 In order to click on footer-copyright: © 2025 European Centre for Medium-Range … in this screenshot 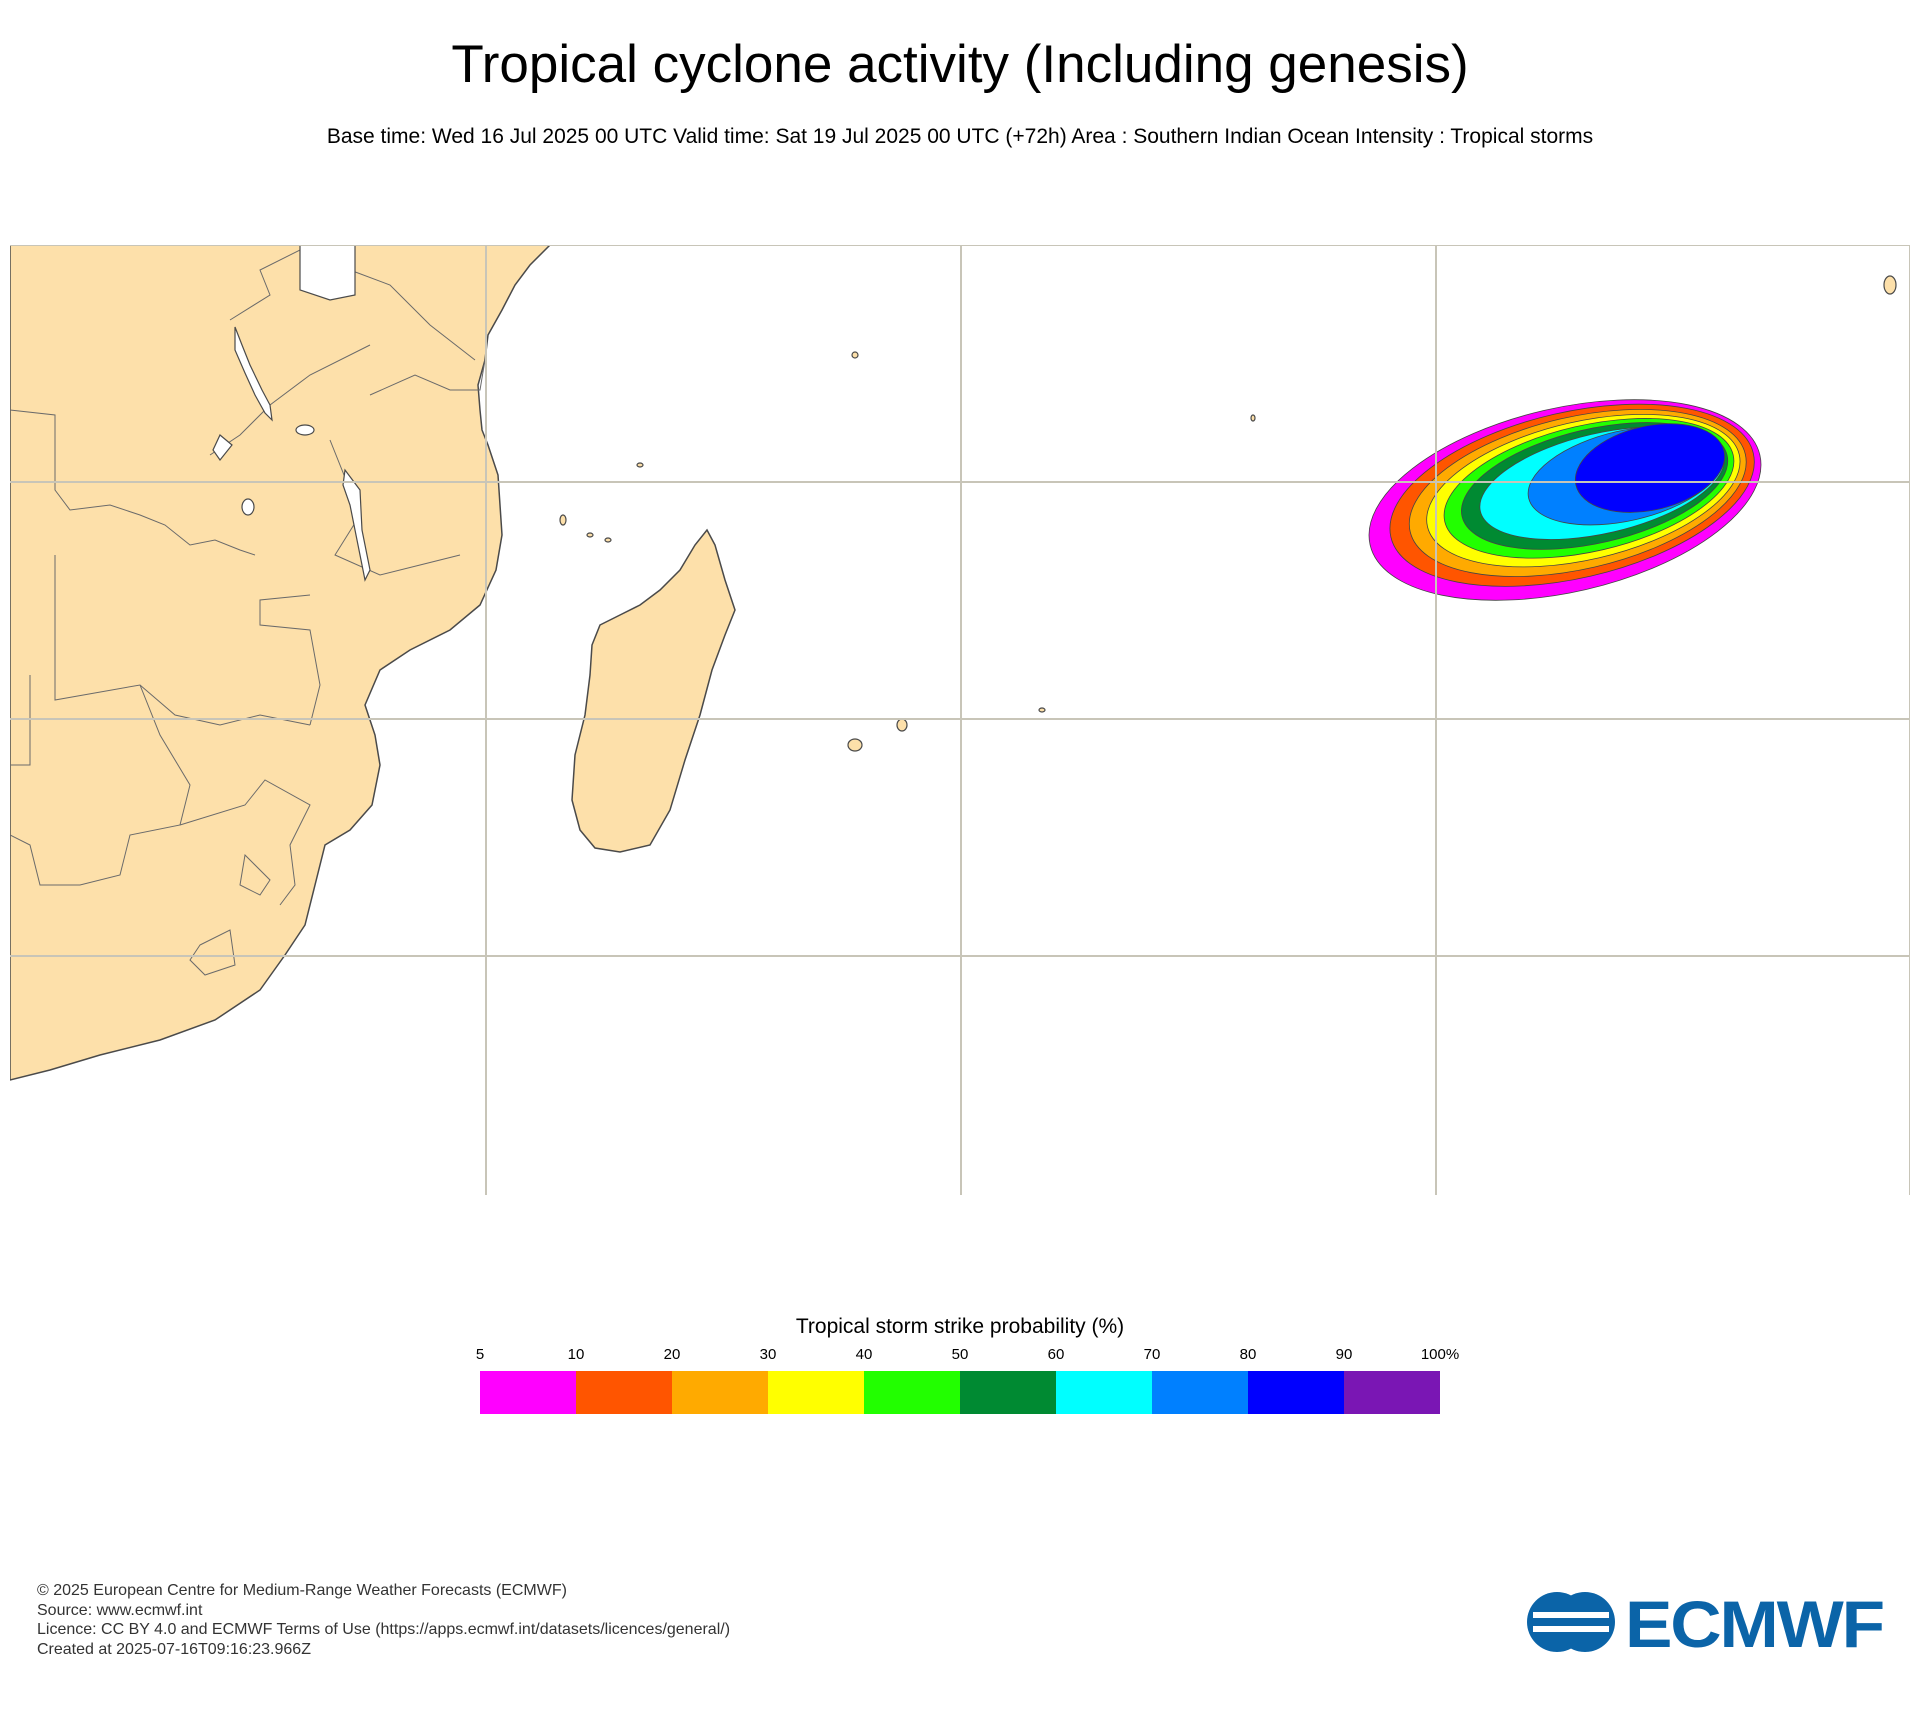, I will do `click(302, 1590)`.